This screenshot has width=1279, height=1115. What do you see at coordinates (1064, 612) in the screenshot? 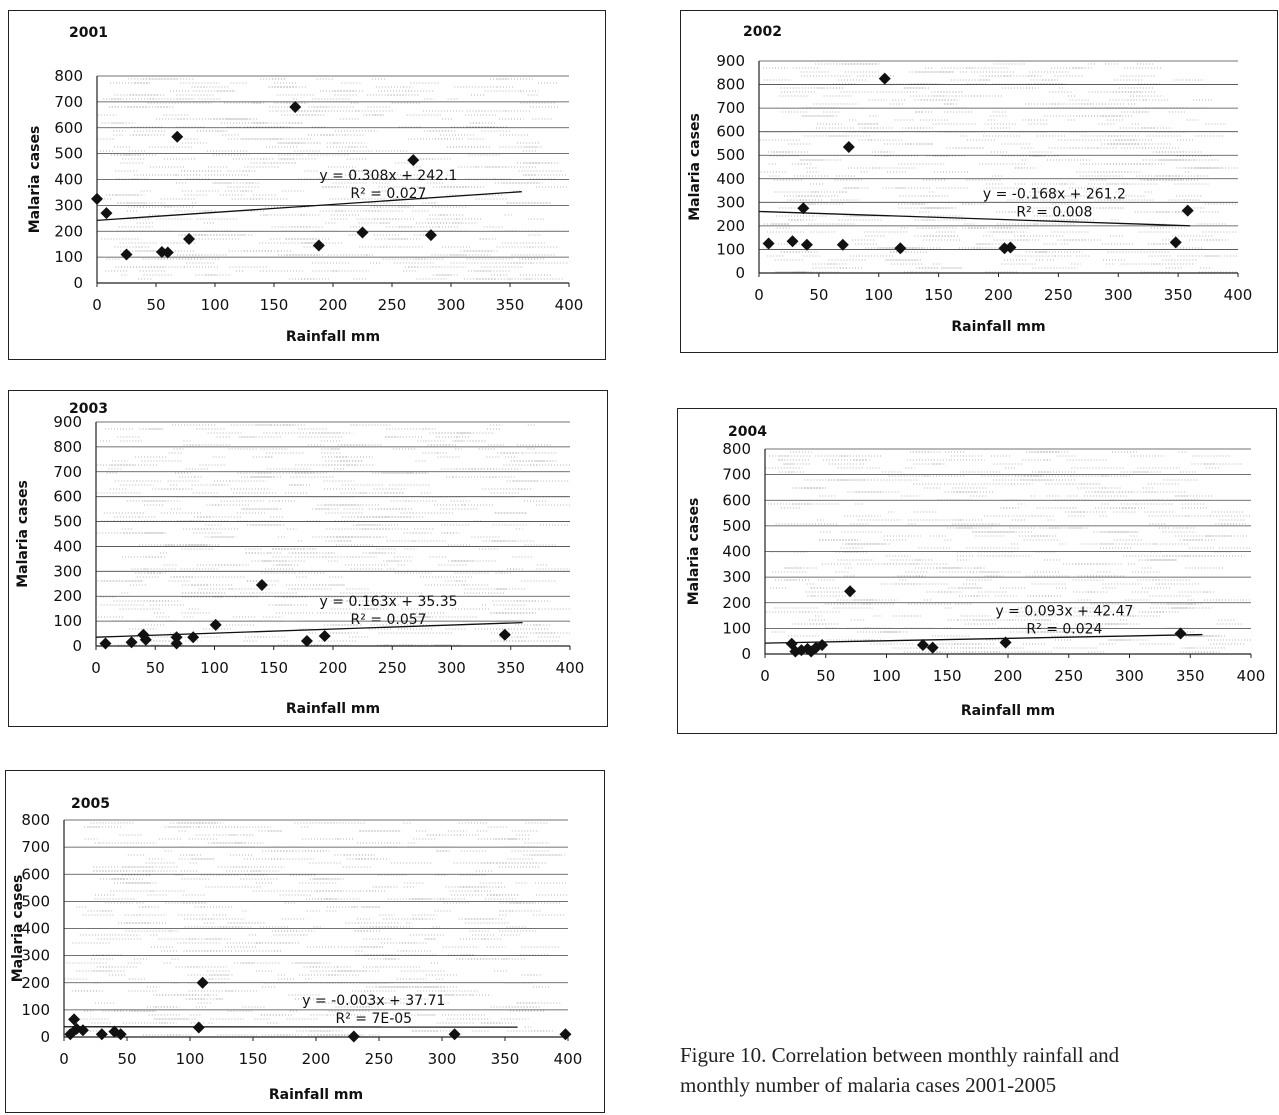
I see `trendline-equation: y = 0.093x + 42.47` at bounding box center [1064, 612].